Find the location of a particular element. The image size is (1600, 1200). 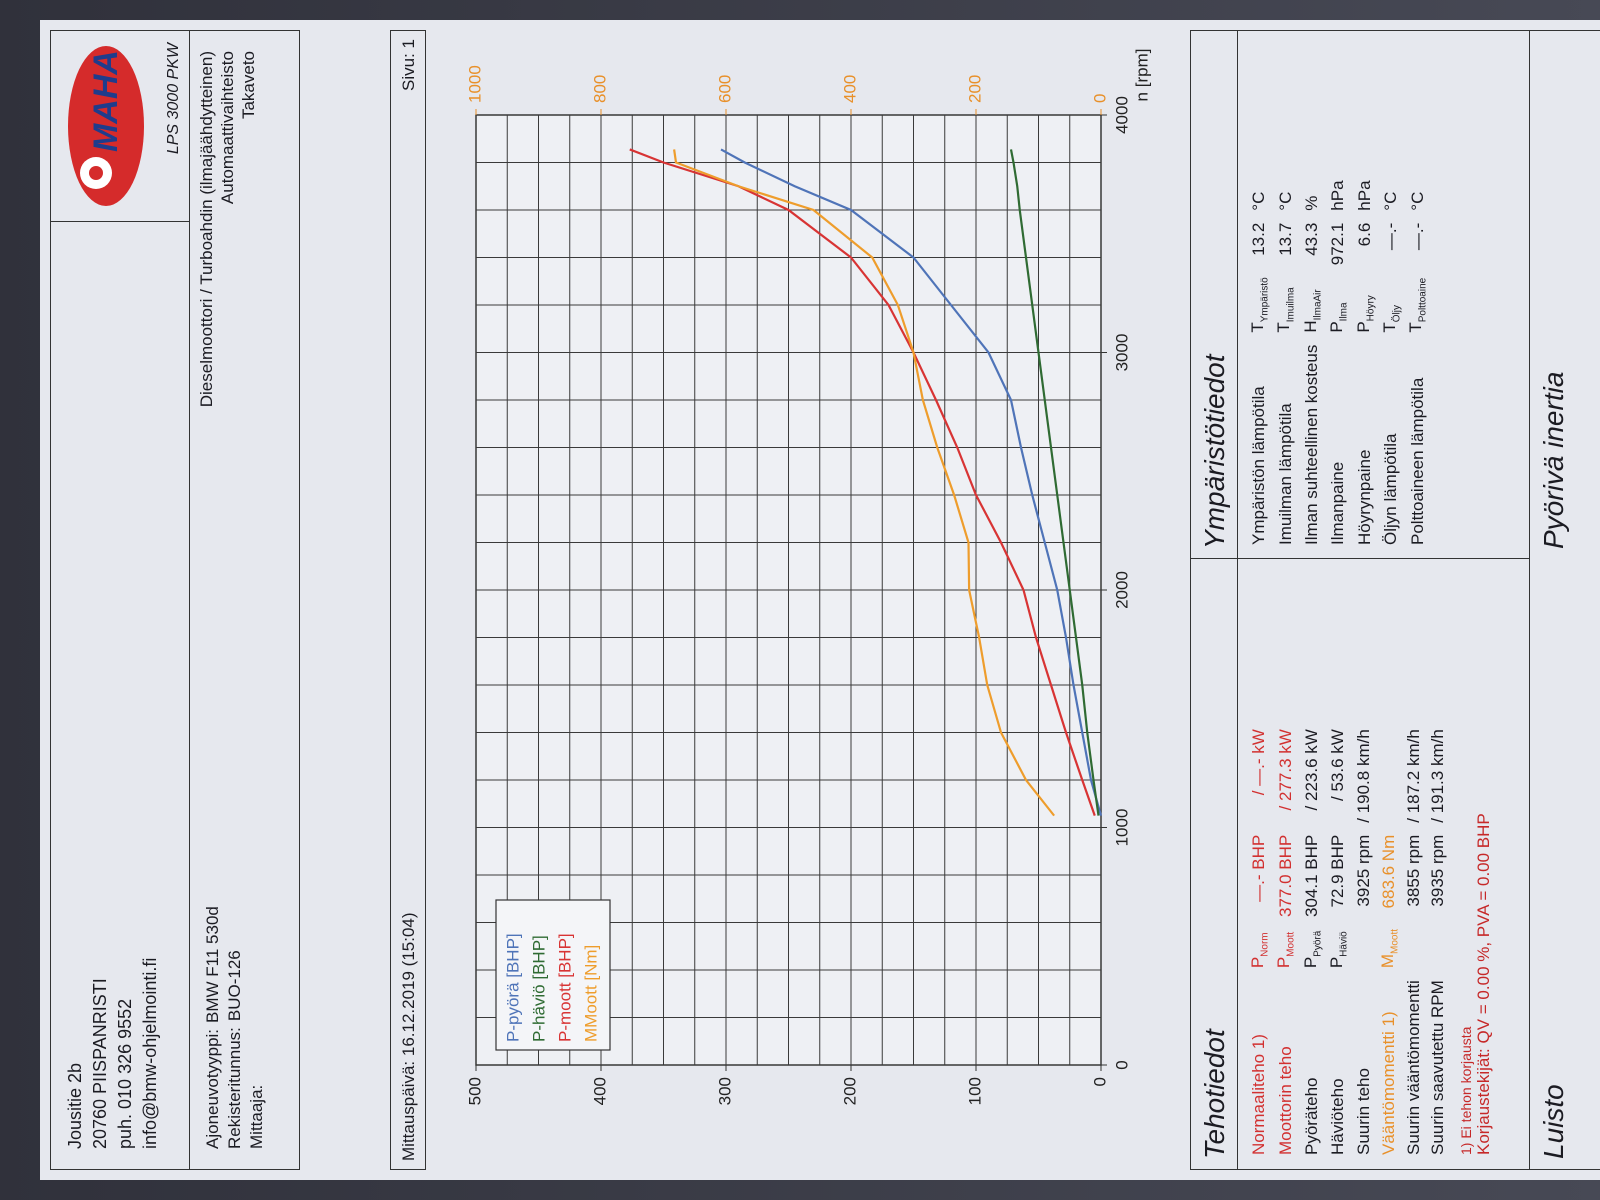

address-line: puh. 010 326 9552 is located at coordinates (125, 1073).